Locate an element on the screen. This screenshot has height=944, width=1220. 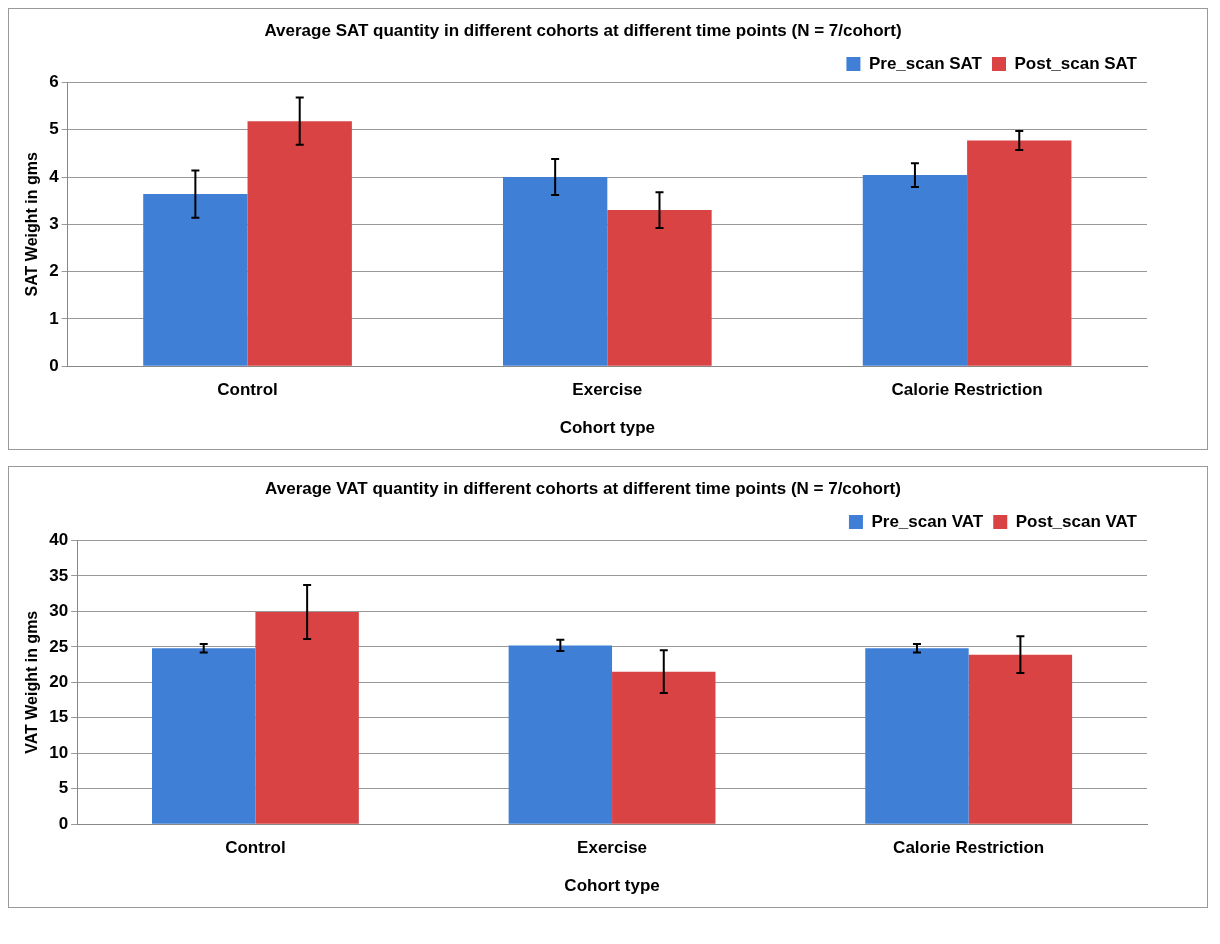
y-tick-label: 20 is located at coordinates (59, 681).